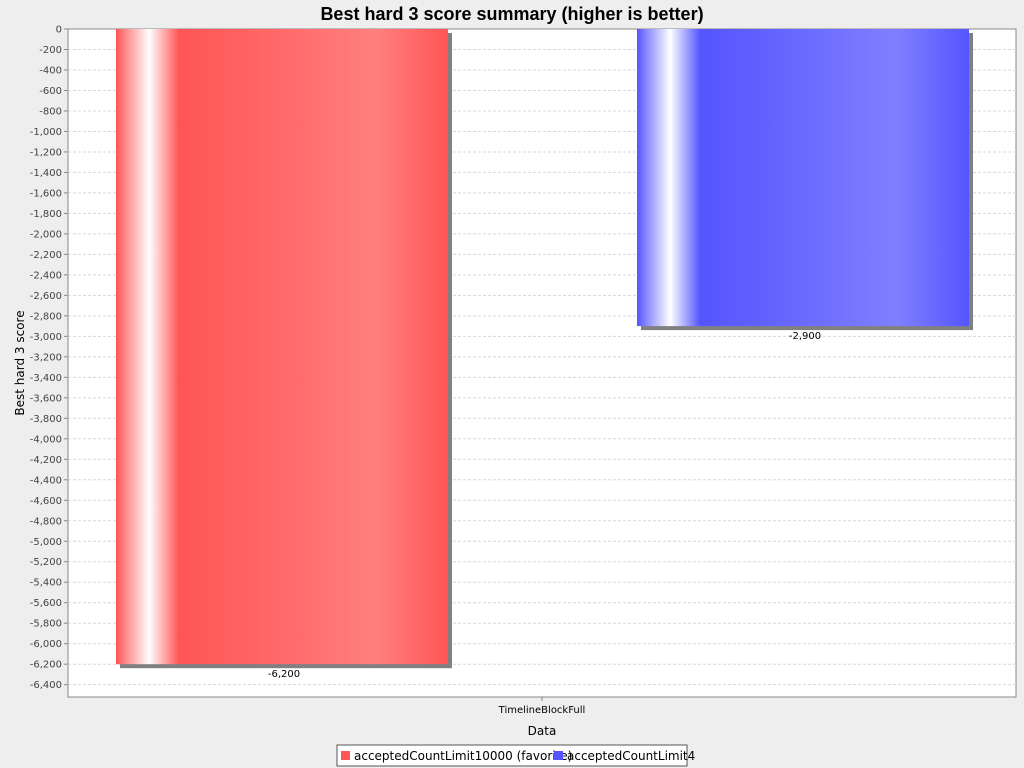 Image resolution: width=1024 pixels, height=768 pixels. I want to click on y-tick-label: -5,600, so click(46, 603).